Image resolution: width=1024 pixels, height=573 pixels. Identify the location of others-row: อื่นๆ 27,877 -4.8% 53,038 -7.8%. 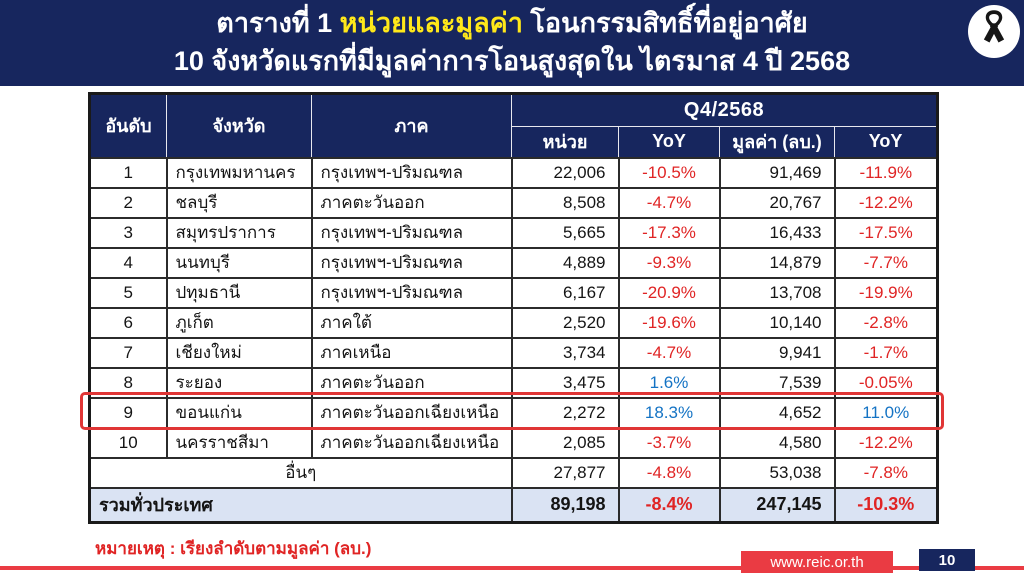
(513, 472).